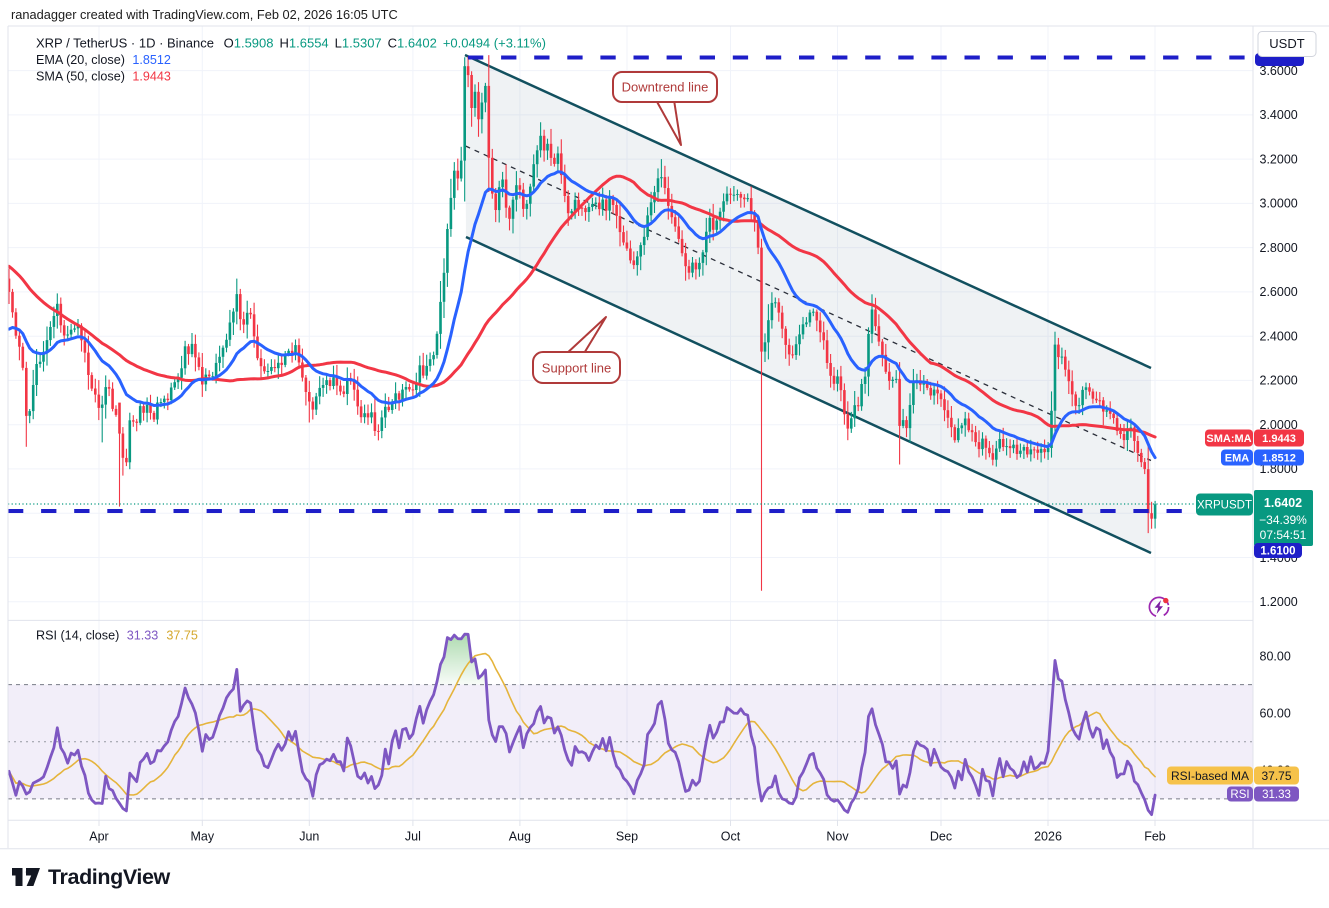  I want to click on svg-text: 2.4000, so click(1279, 337).